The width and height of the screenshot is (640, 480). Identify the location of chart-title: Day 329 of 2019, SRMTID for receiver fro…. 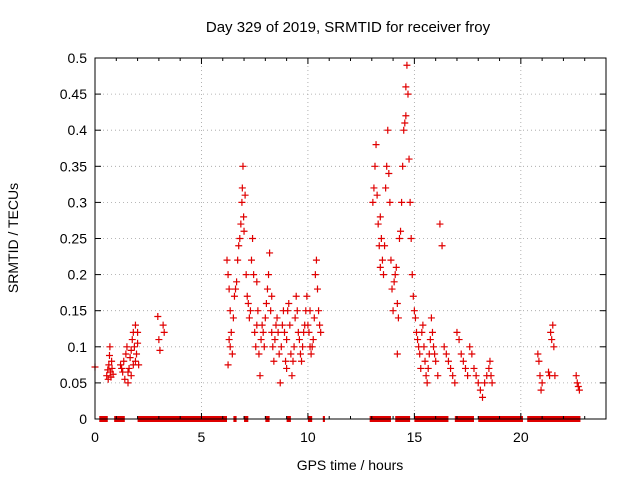
(348, 27).